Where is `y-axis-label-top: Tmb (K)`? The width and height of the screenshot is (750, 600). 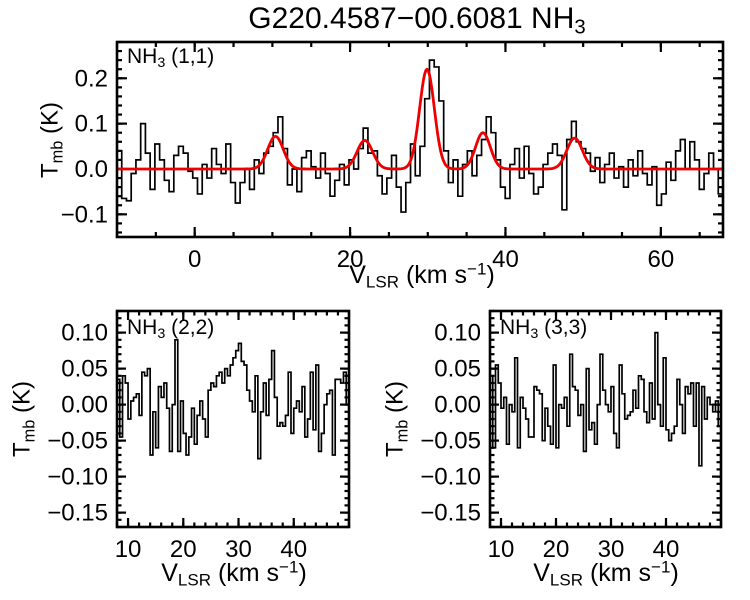 y-axis-label-top: Tmb (K) is located at coordinates (52, 140).